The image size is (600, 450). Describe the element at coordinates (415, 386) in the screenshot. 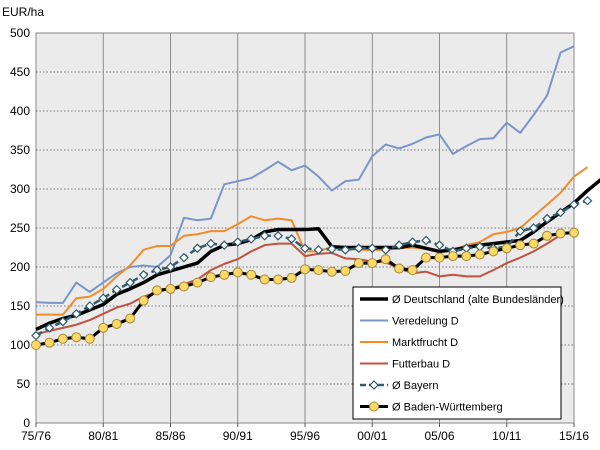

I see `legend-label: Ø Bayern` at that location.